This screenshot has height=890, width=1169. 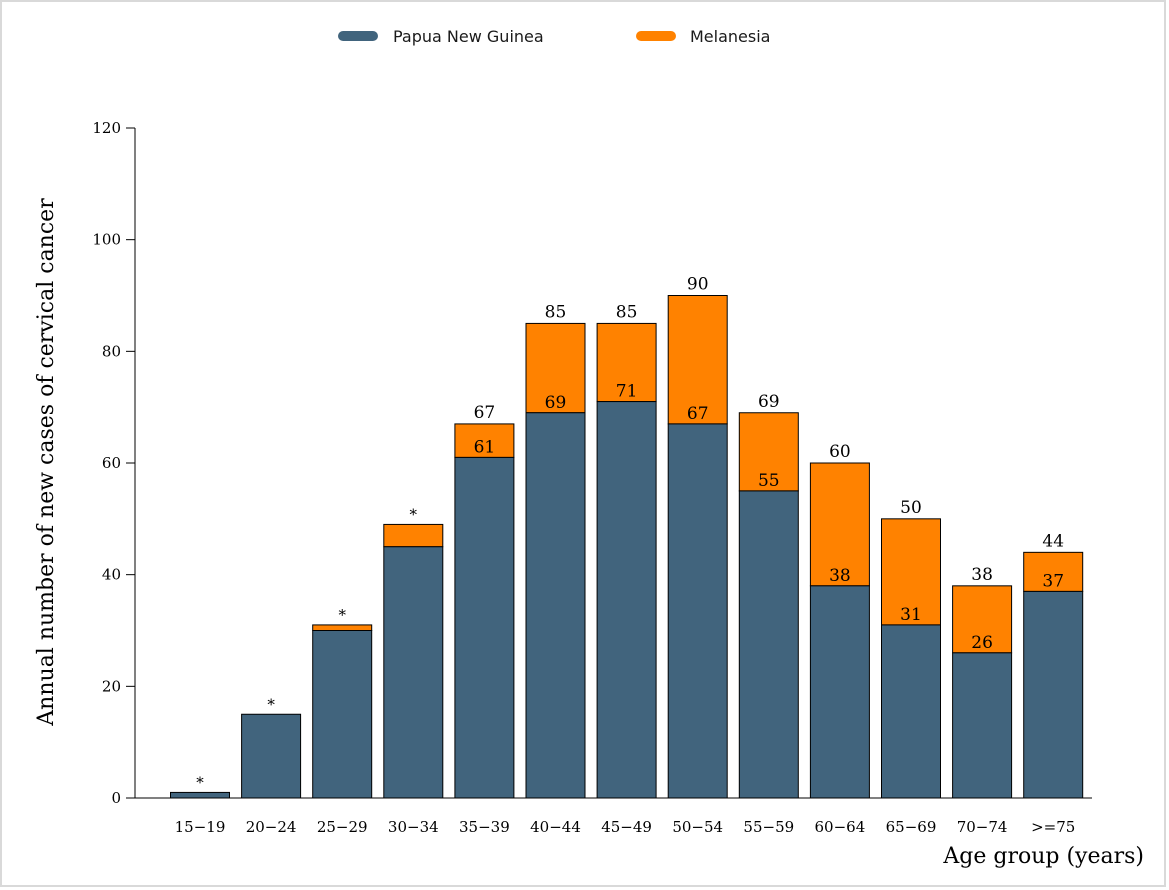 I want to click on legend-swatch-melanesia, so click(x=656, y=36).